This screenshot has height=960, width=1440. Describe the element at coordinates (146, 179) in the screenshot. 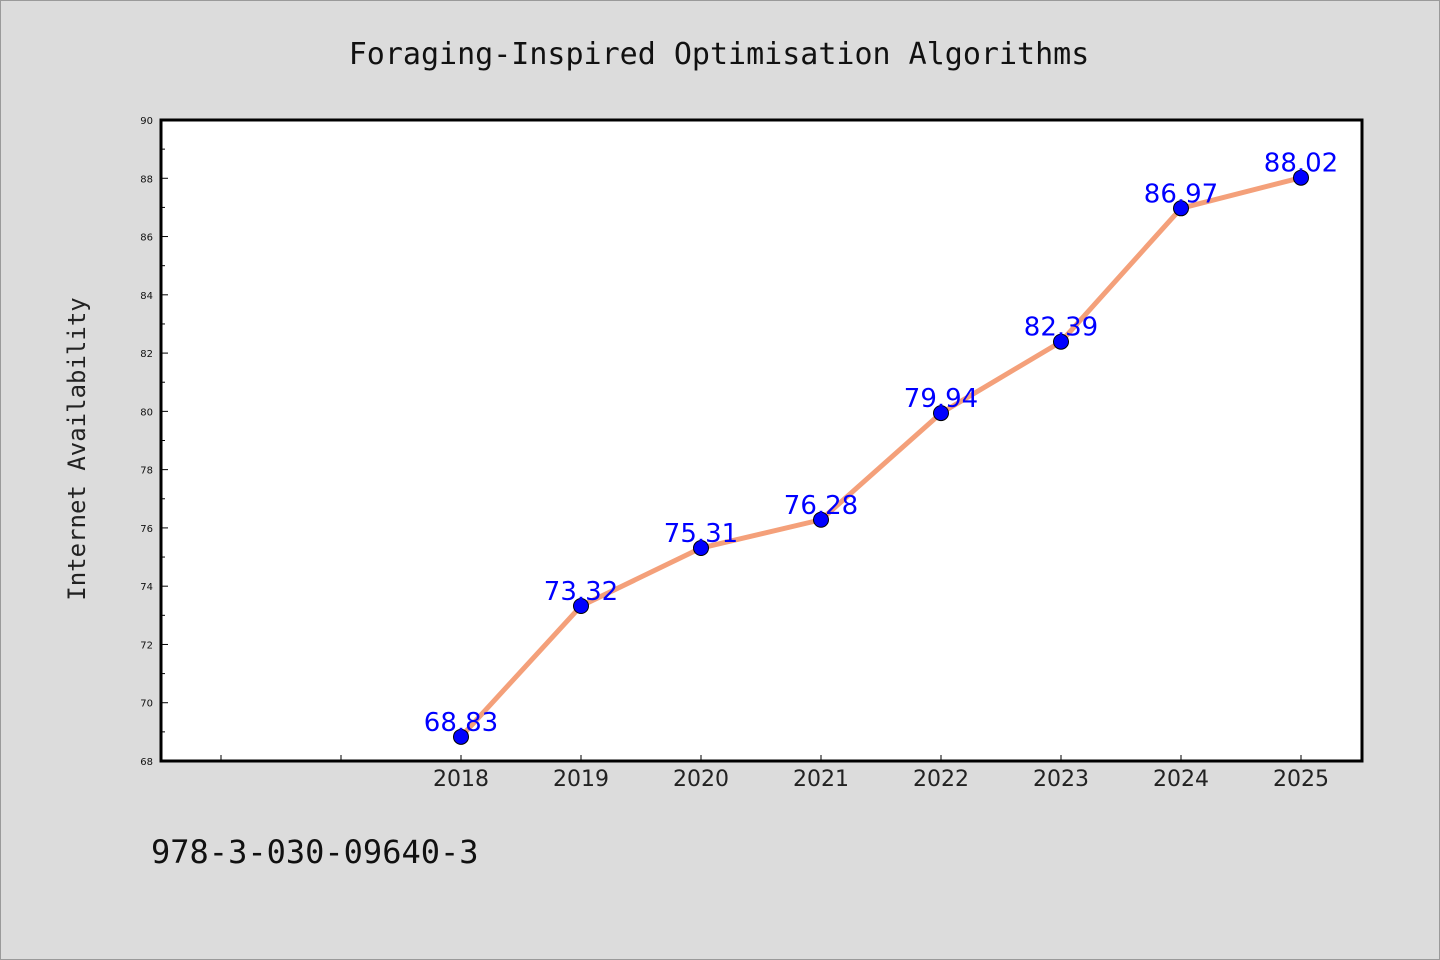

I see `y-tick-label: 88` at that location.